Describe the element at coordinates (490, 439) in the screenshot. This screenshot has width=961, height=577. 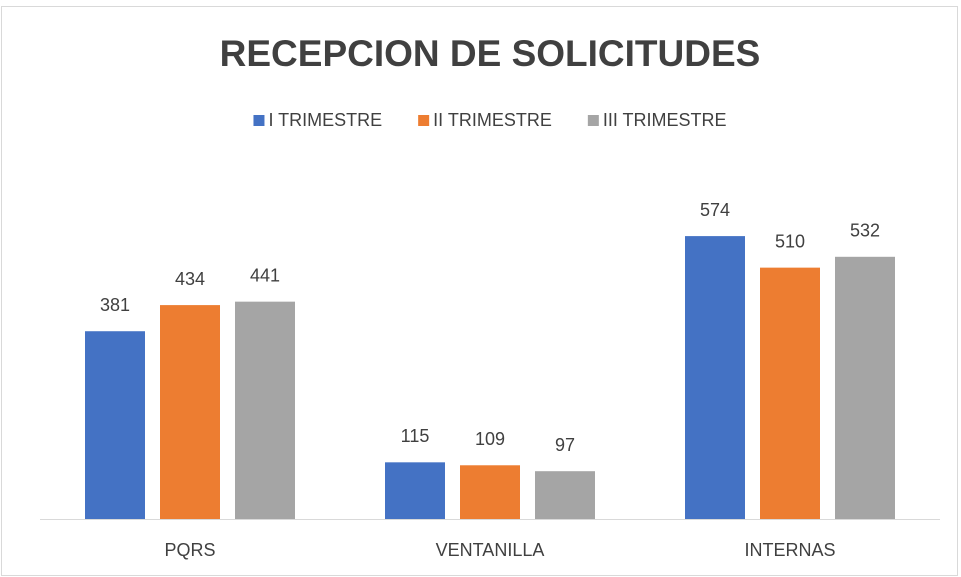
I see `value-label: 109` at that location.